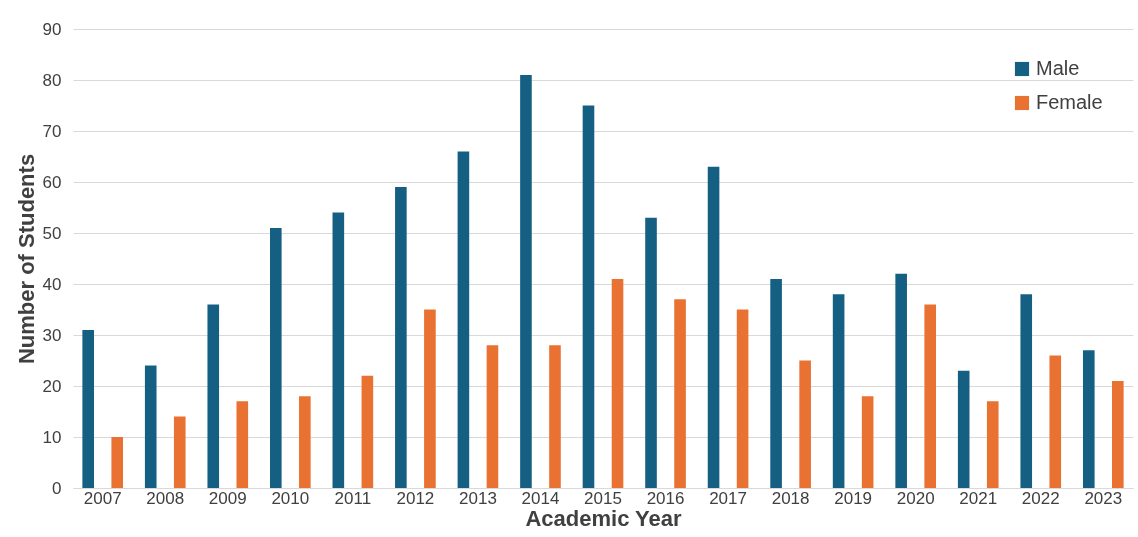 The image size is (1138, 537). What do you see at coordinates (853, 498) in the screenshot?
I see `x-tick-label: 2019` at bounding box center [853, 498].